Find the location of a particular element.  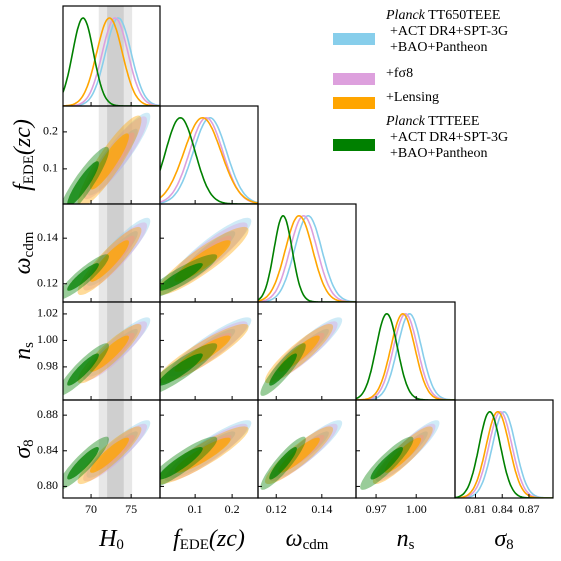

y-tick-label: 1.00 is located at coordinates (47, 339).